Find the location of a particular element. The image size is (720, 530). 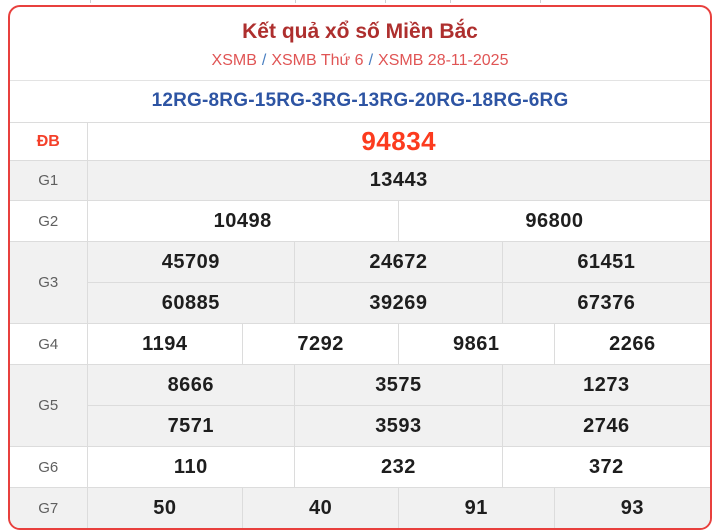

prize-label: G3 is located at coordinates (48, 282).